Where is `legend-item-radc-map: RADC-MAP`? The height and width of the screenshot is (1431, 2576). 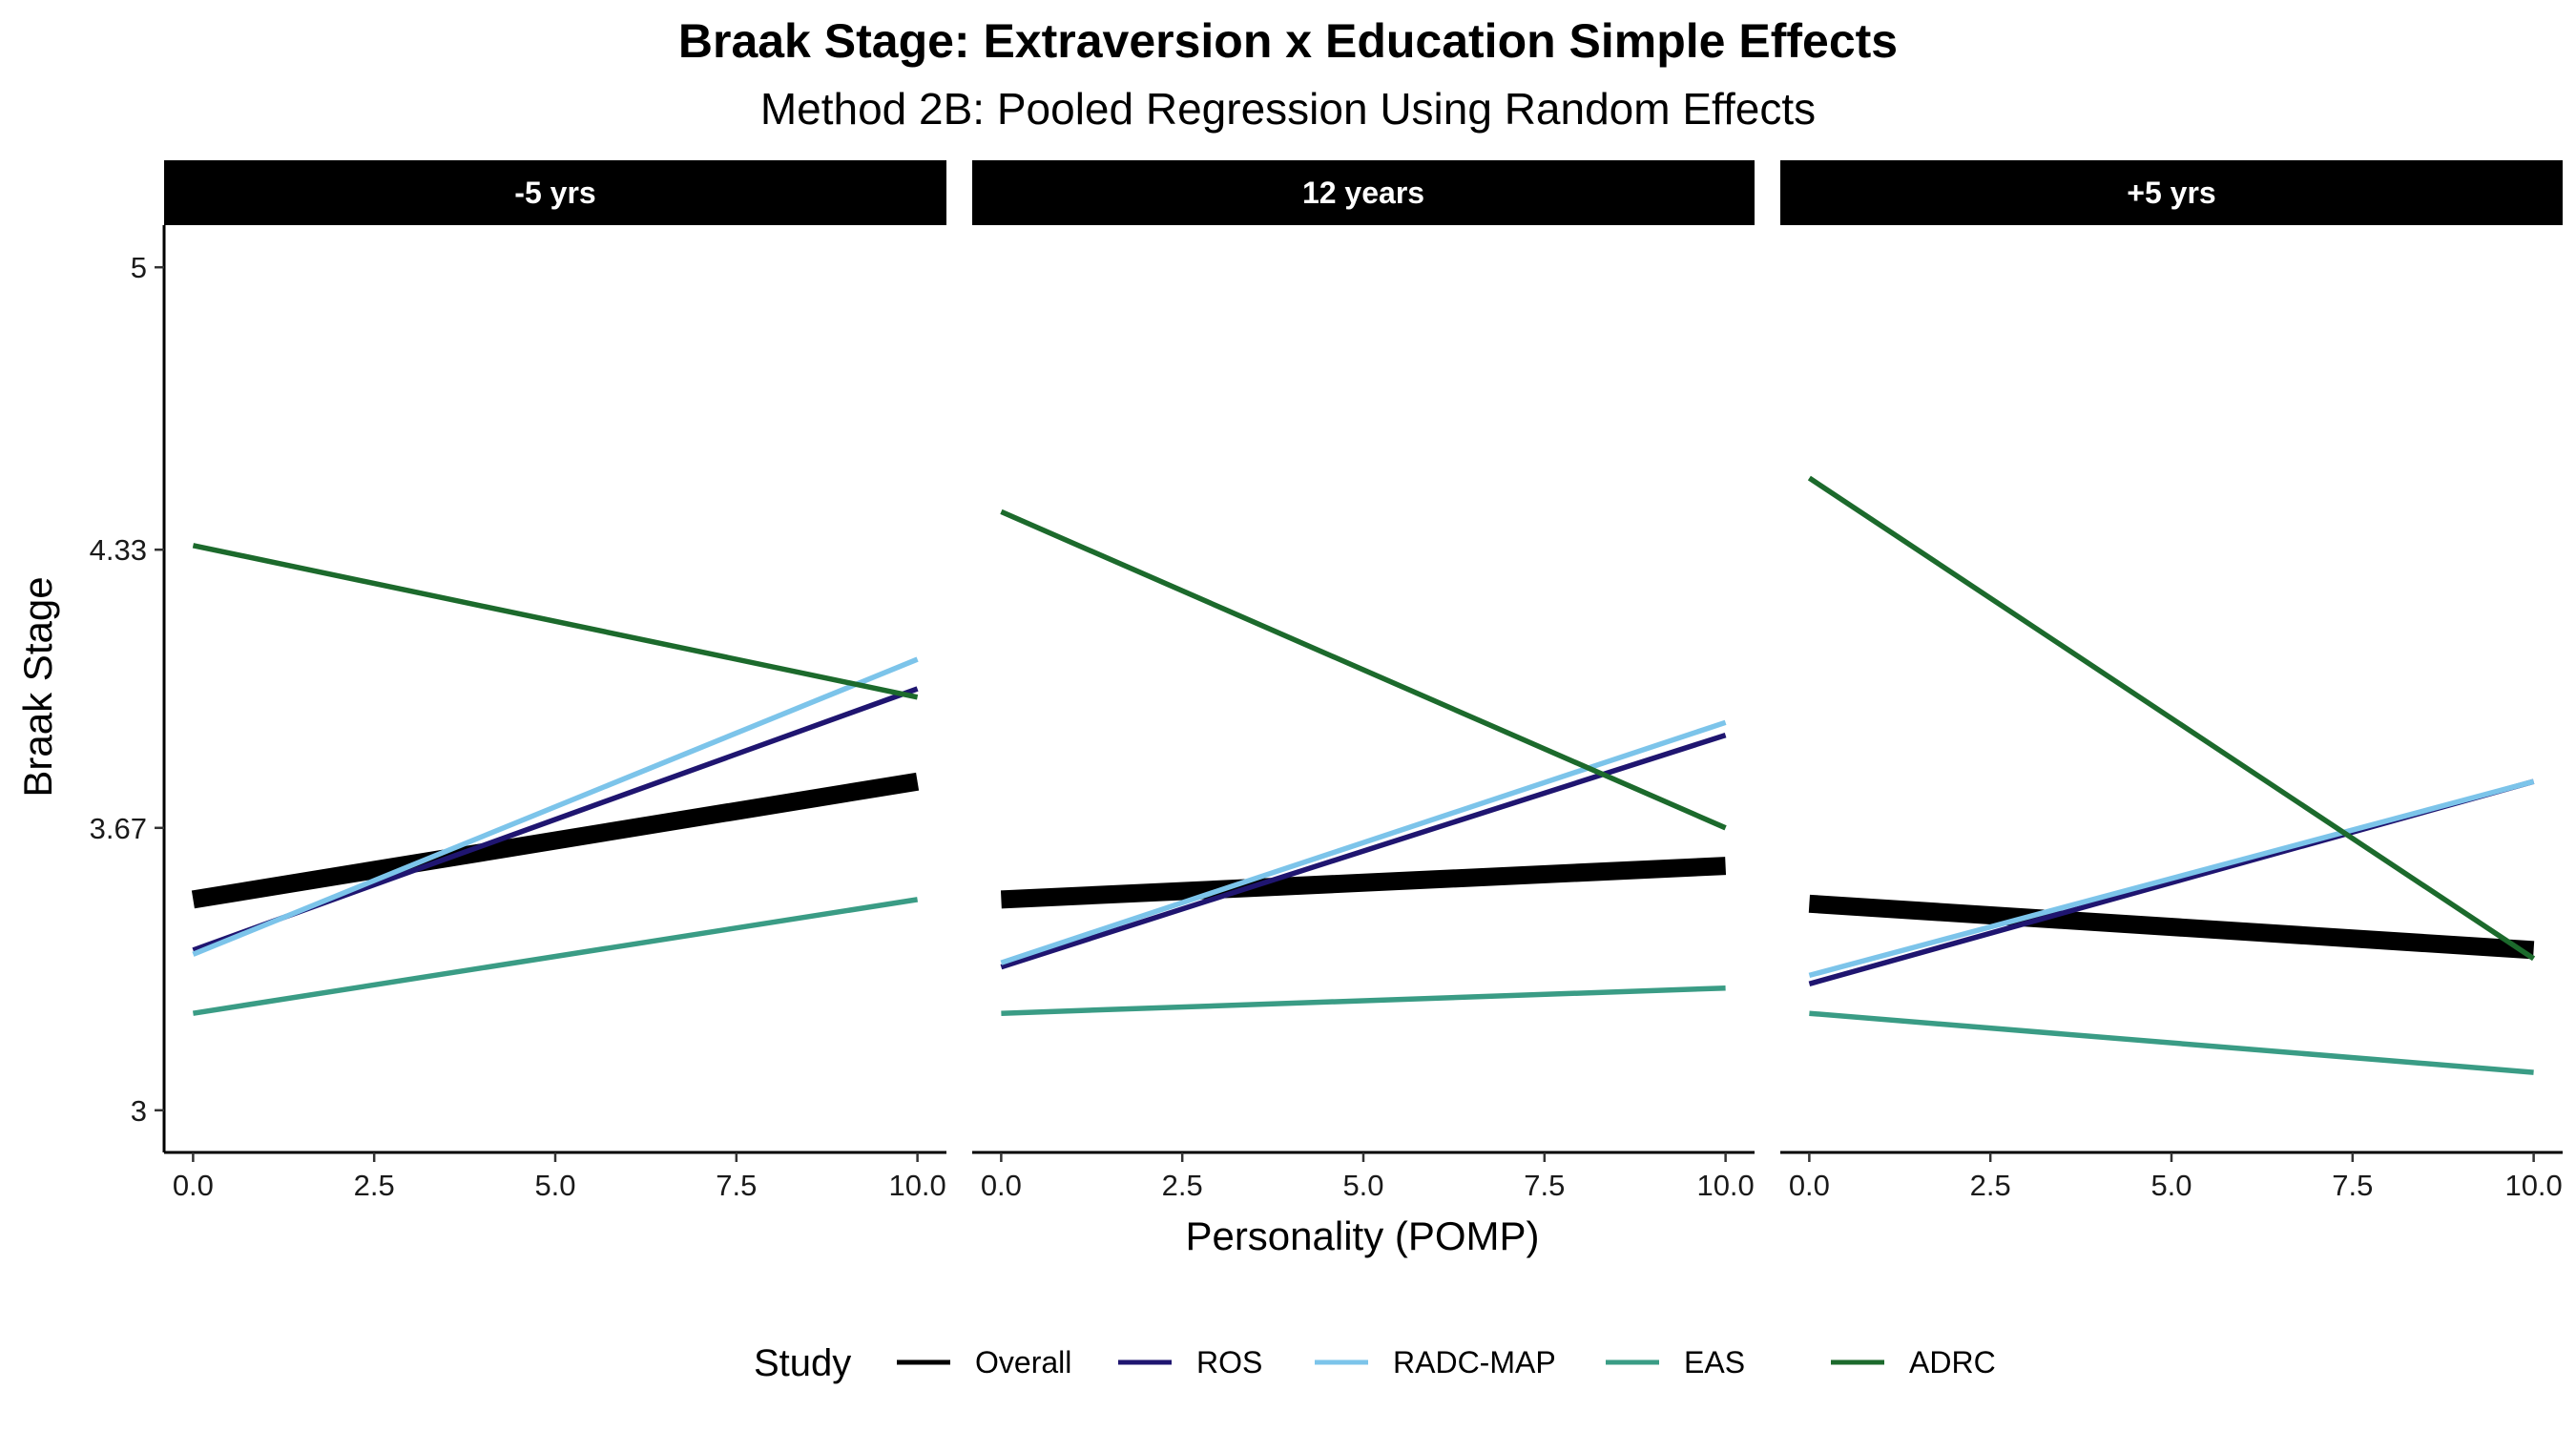 legend-item-radc-map: RADC-MAP is located at coordinates (1435, 1362).